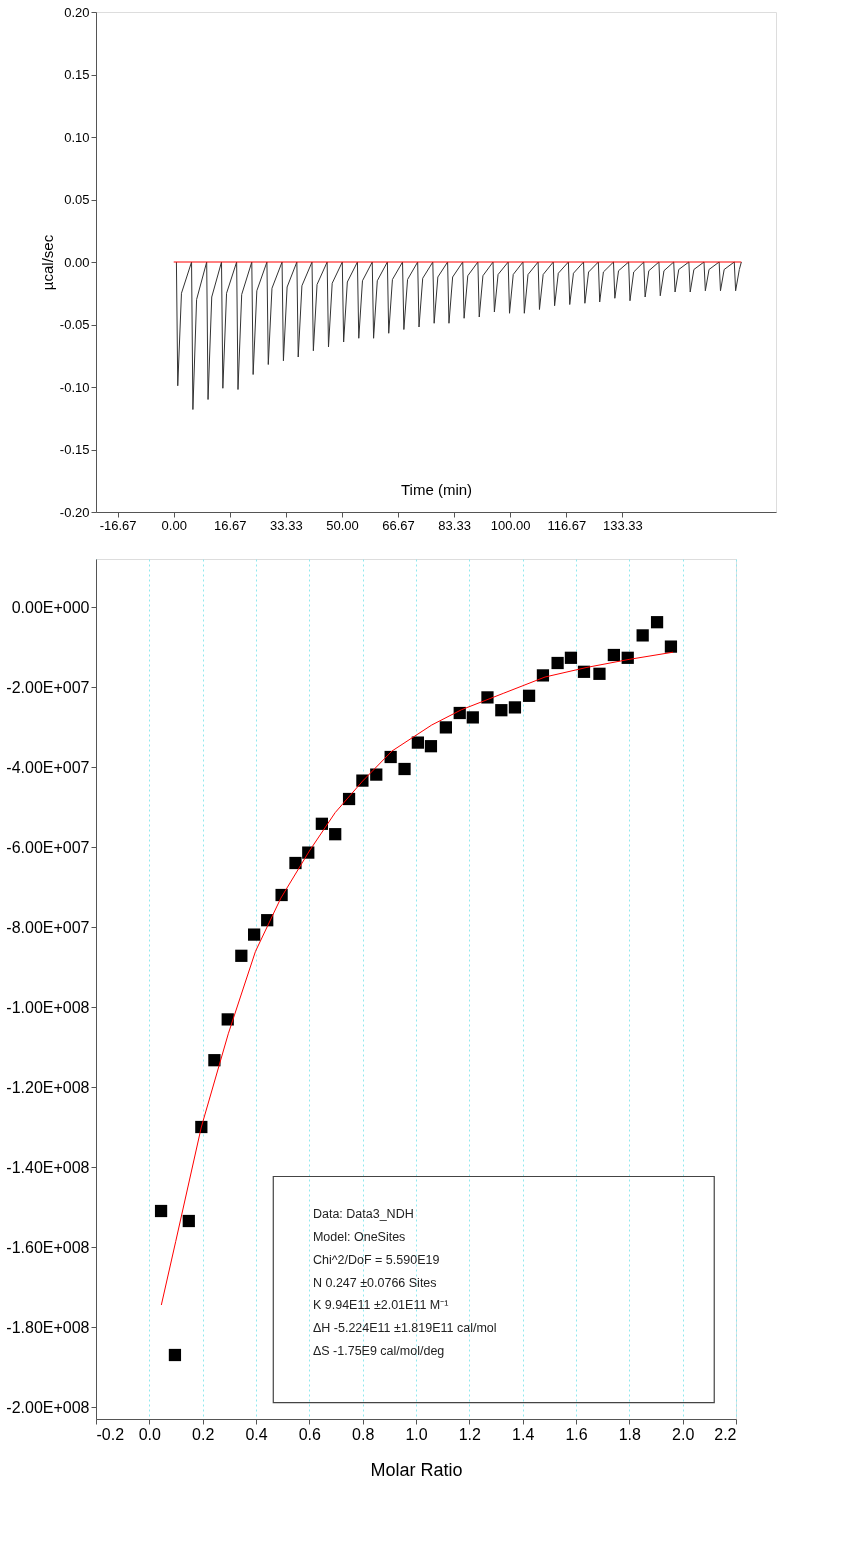 The height and width of the screenshot is (1564, 845). Describe the element at coordinates (77, 262) in the screenshot. I see `y-tick-label: 0.00` at that location.